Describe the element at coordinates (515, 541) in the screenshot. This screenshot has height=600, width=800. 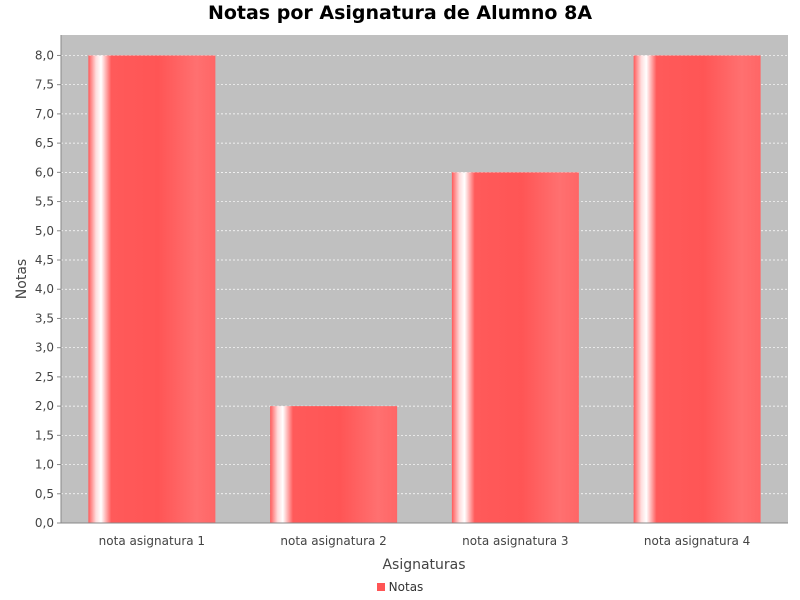
I see `x-tick-label: nota asignatura 3` at that location.